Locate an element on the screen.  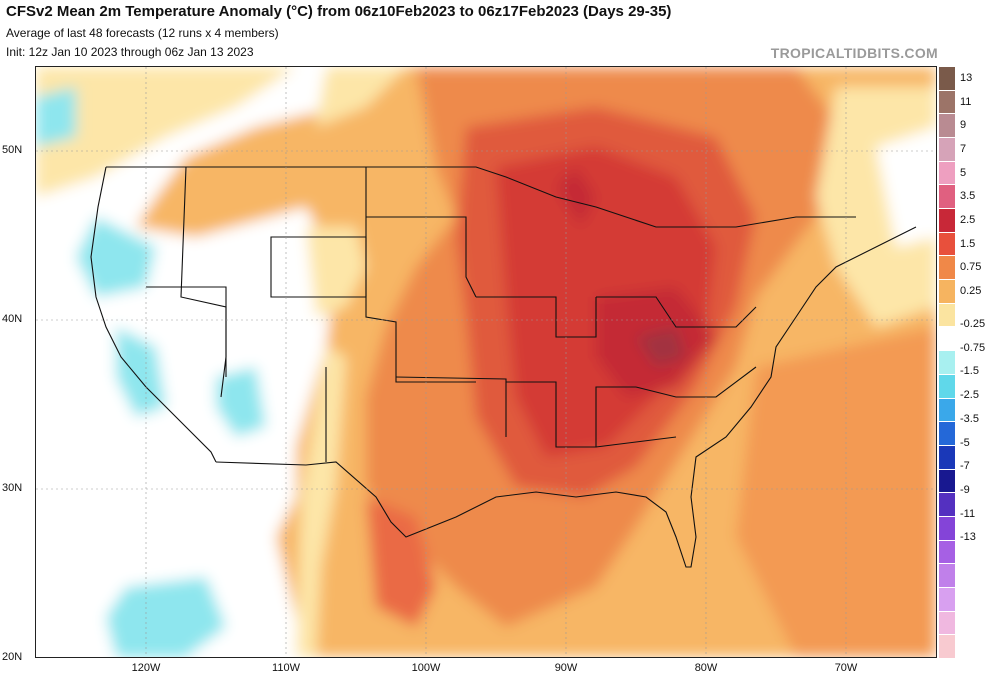
colorbar-label: -13 is located at coordinates (968, 537).